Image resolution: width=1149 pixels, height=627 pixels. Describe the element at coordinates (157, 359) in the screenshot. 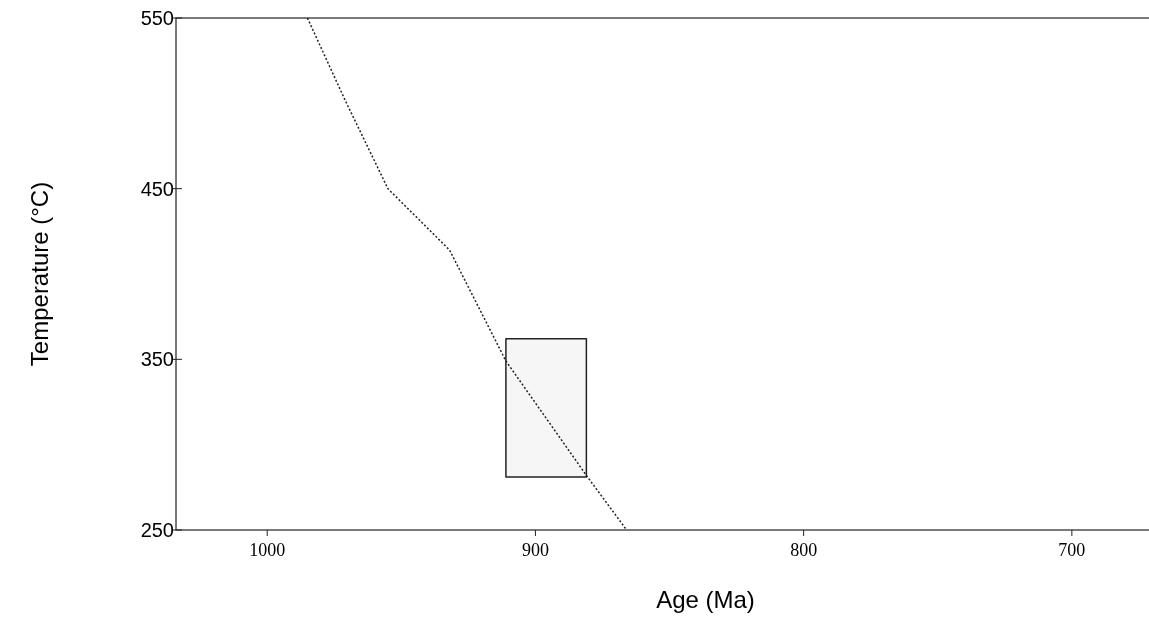

I see `y-tick-label: 350` at that location.